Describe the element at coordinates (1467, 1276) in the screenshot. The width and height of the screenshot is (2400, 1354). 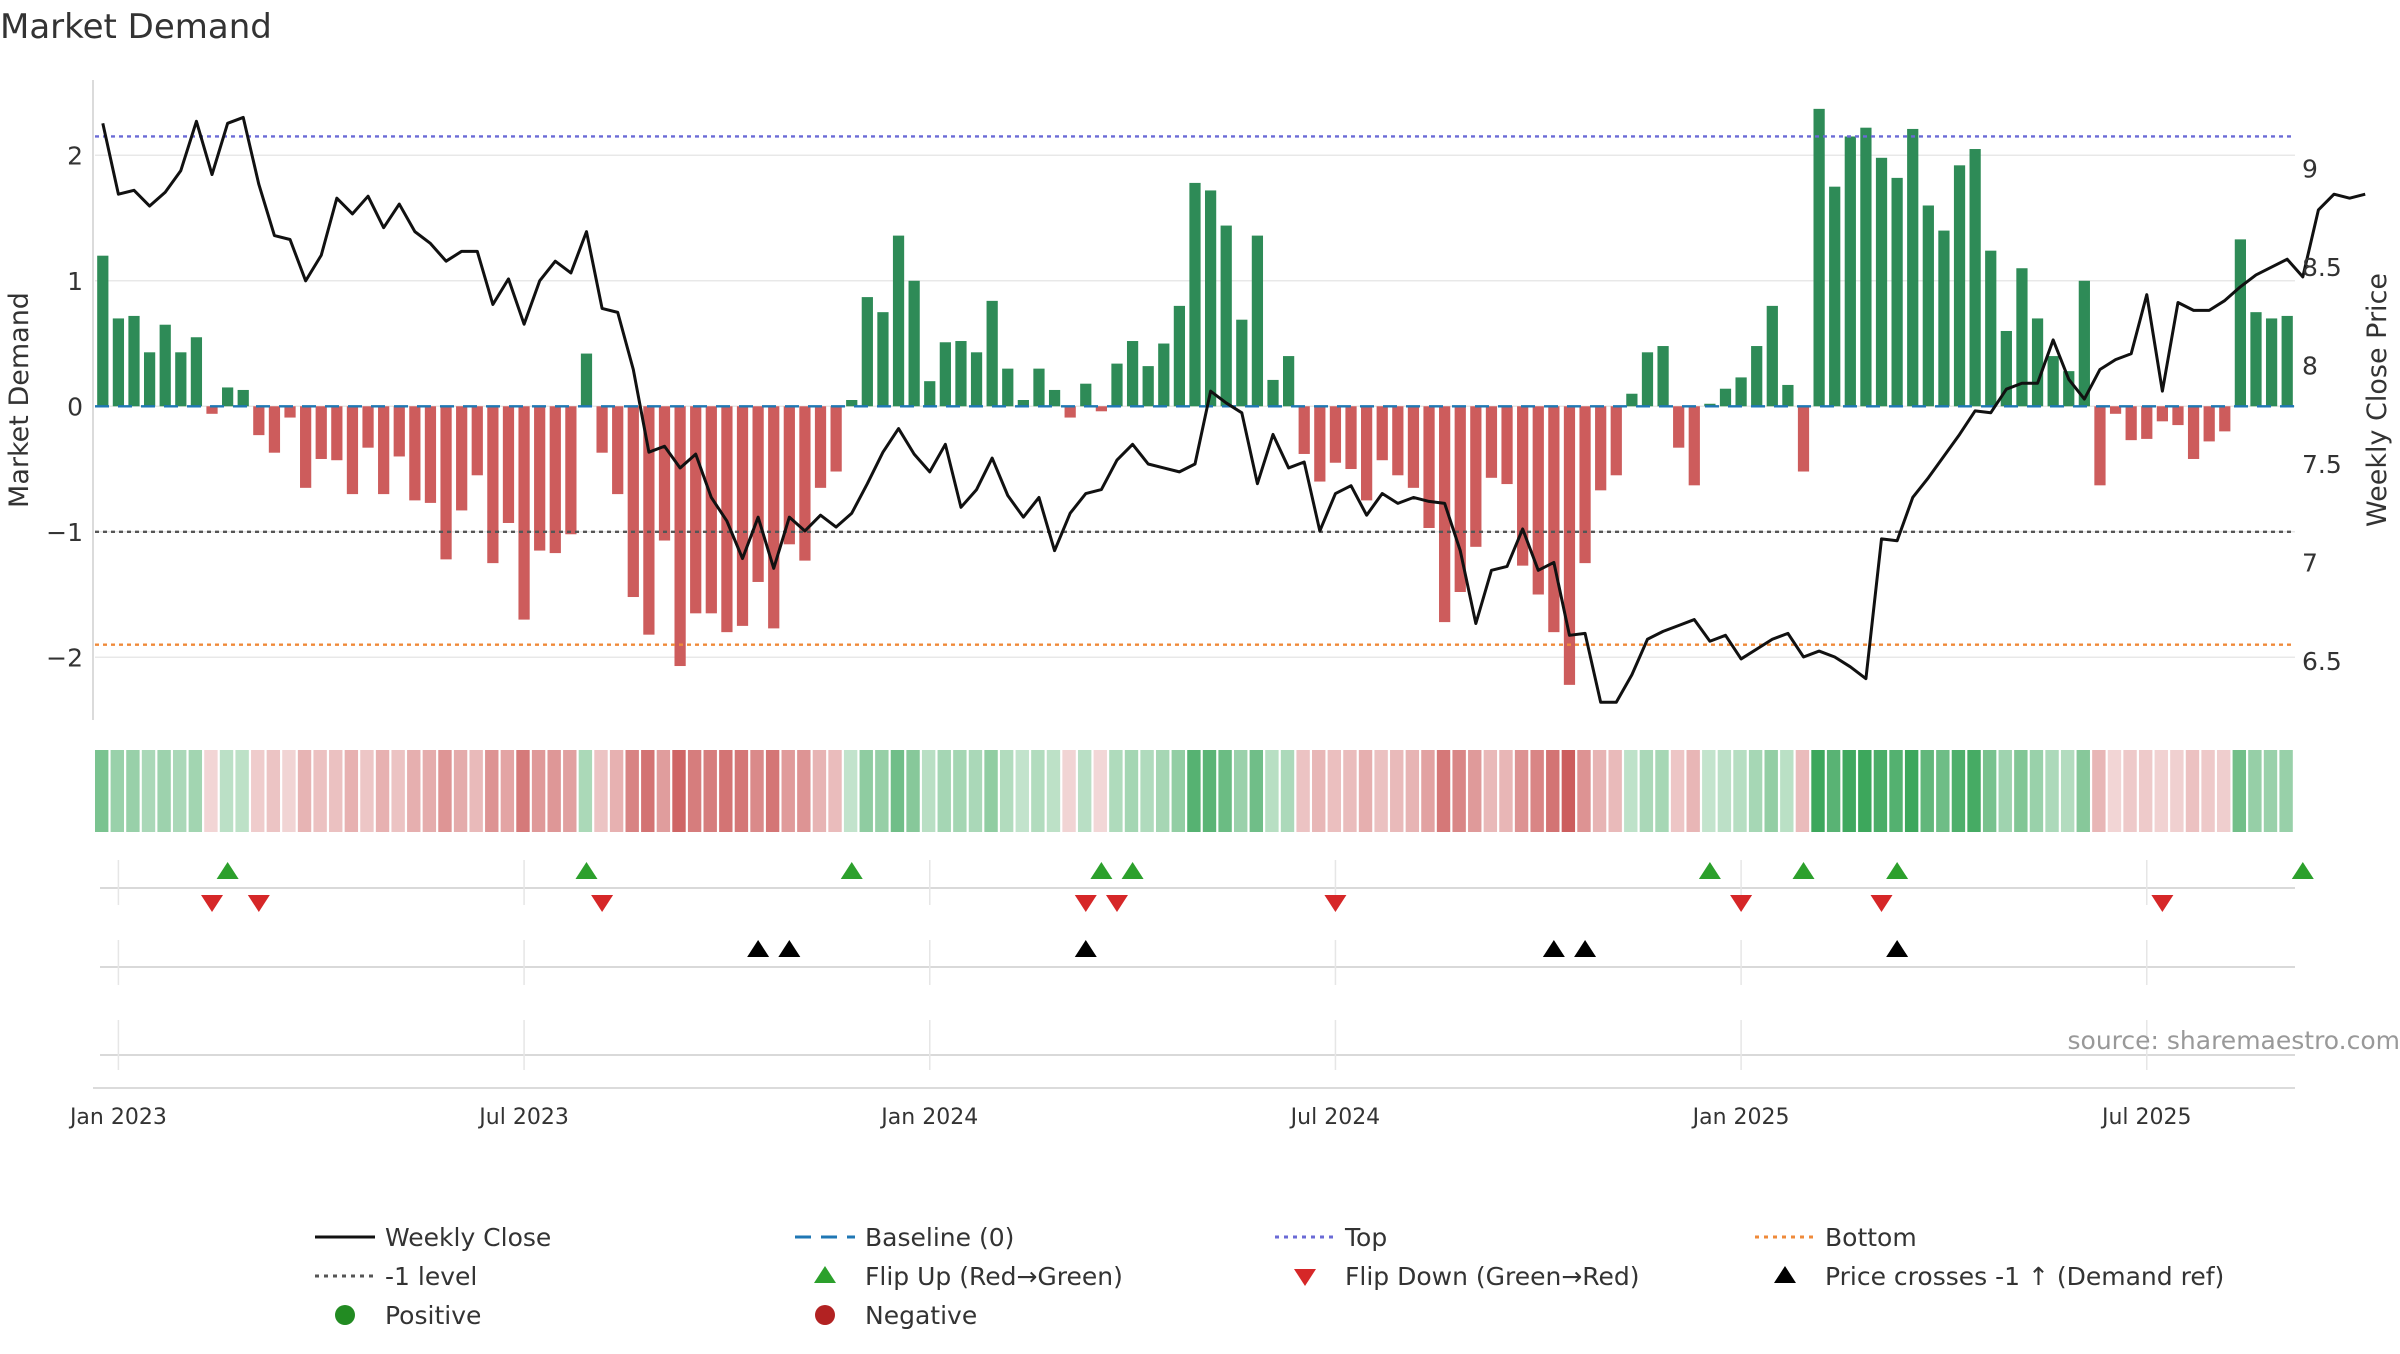
I see `legend-item: Flip Down (Green→Red)` at that location.